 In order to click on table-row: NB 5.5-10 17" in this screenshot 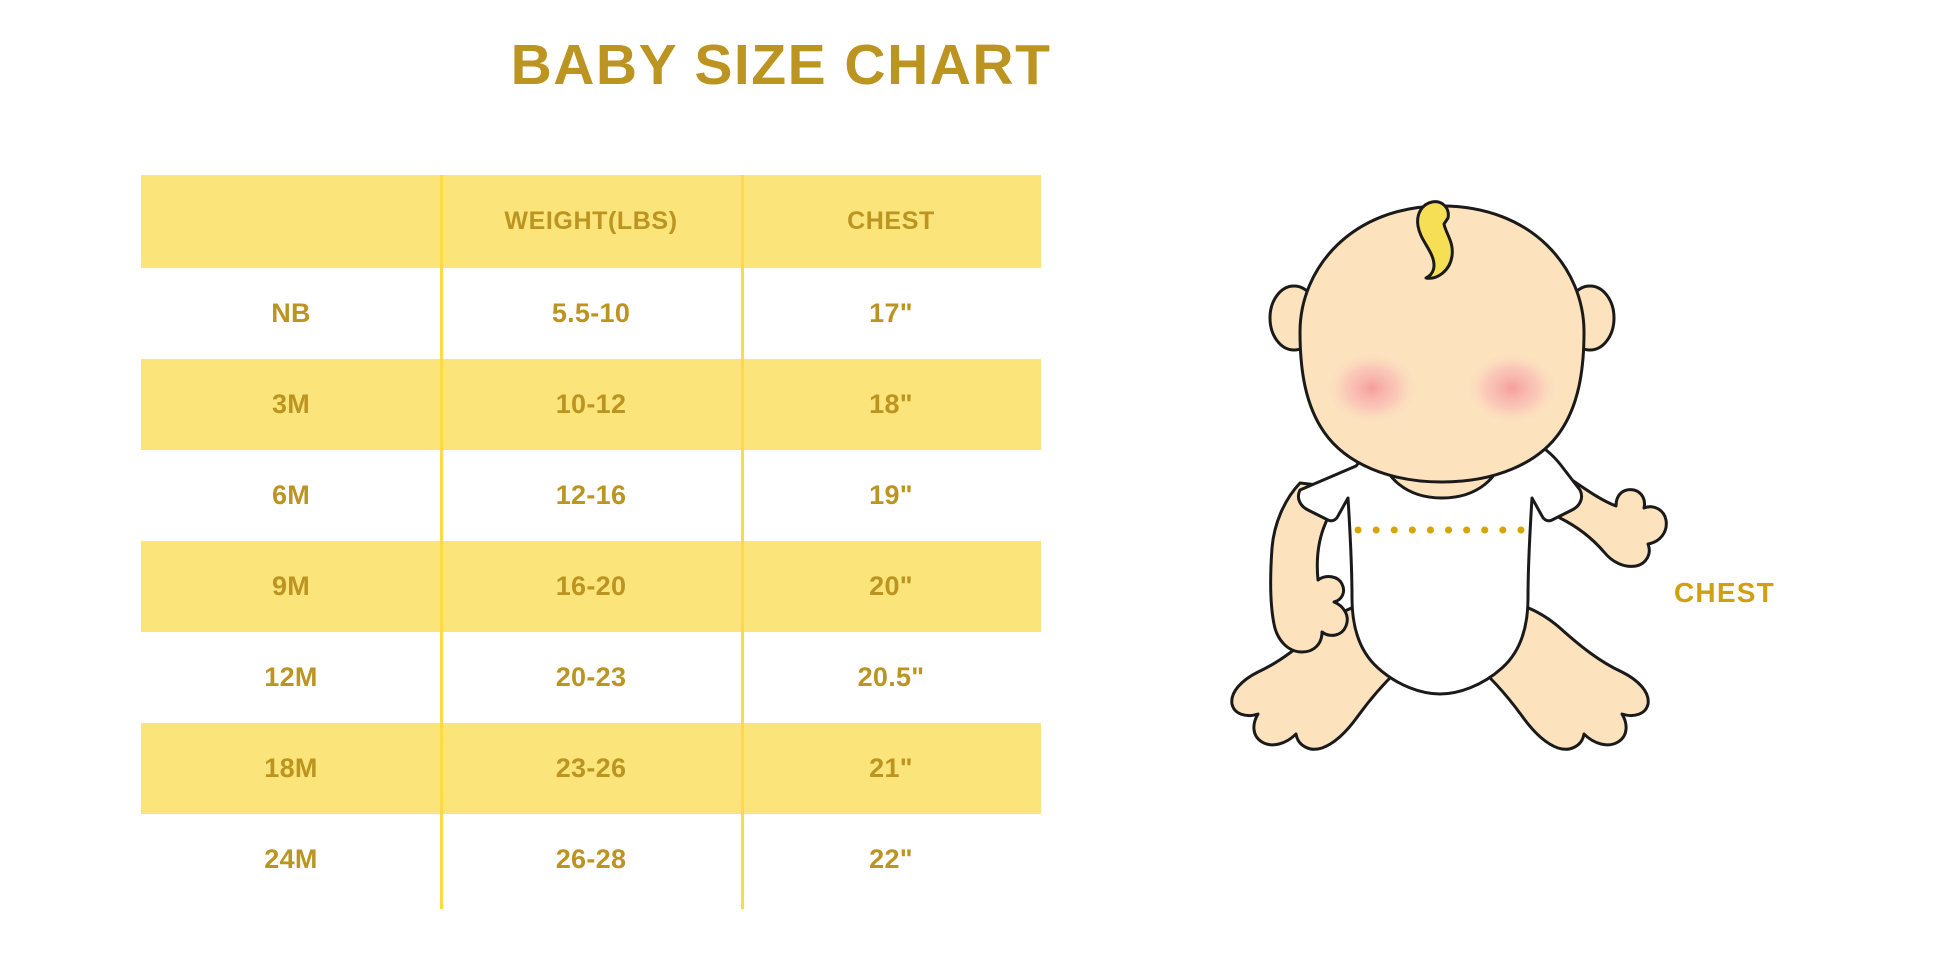, I will do `click(591, 313)`.